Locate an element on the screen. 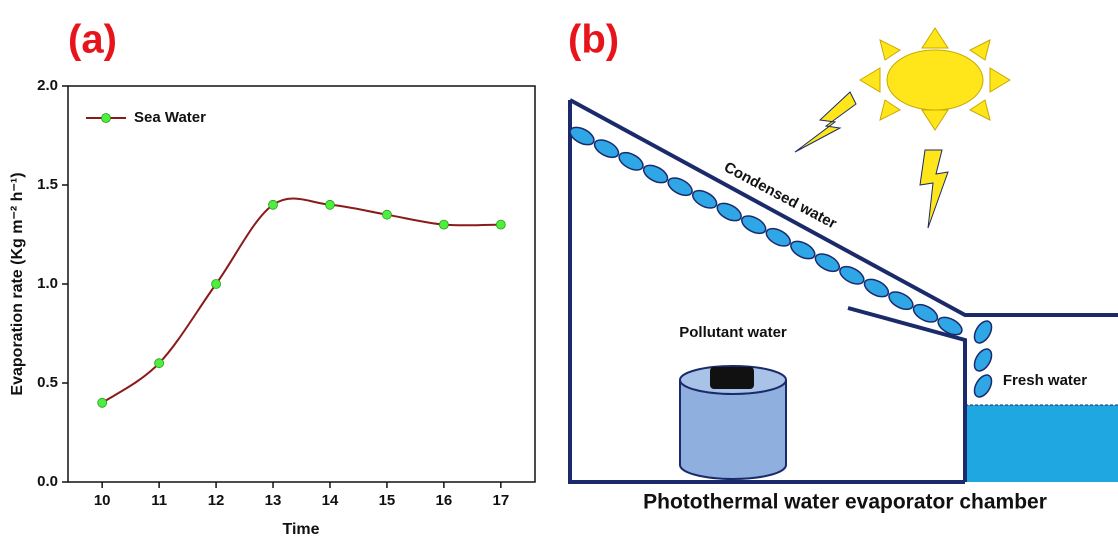 The height and width of the screenshot is (546, 1118). cylinder is located at coordinates (733, 422).